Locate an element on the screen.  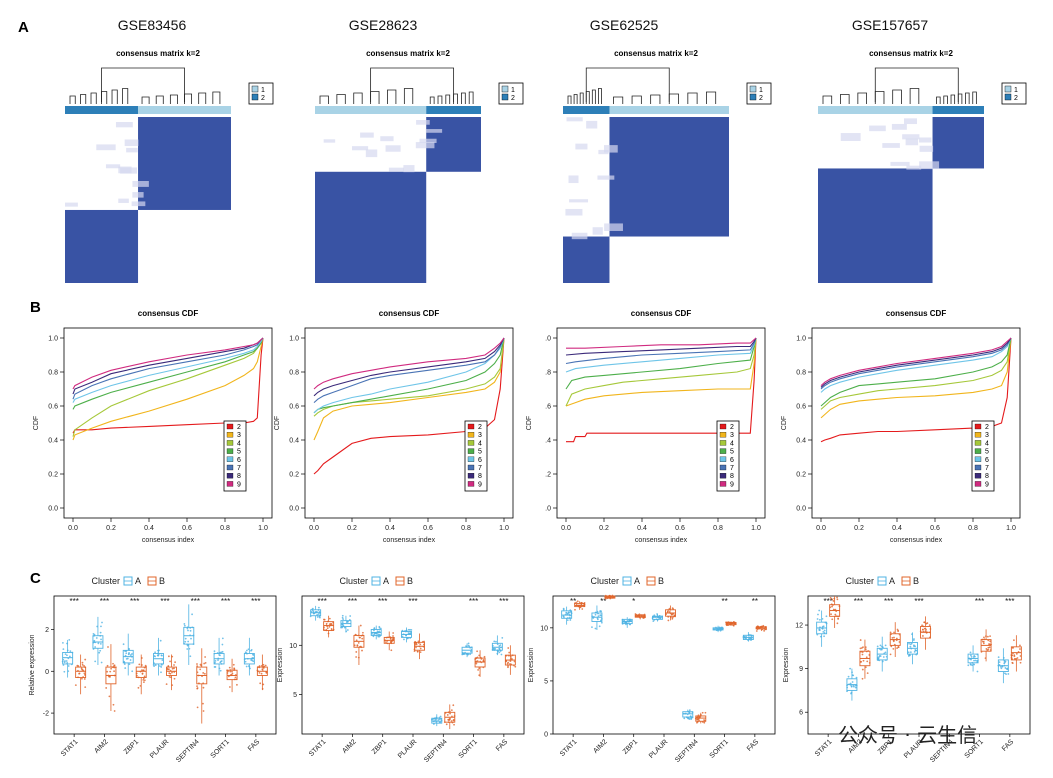
gene-label: AIM2 is located at coordinates (101, 746).